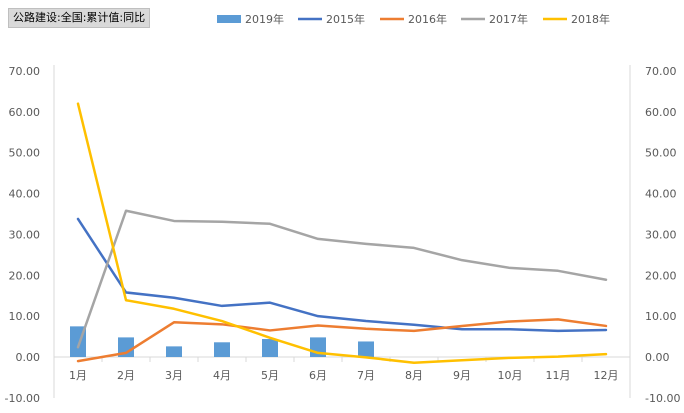 The width and height of the screenshot is (684, 413). I want to click on x-tick-label: 4月, so click(222, 375).